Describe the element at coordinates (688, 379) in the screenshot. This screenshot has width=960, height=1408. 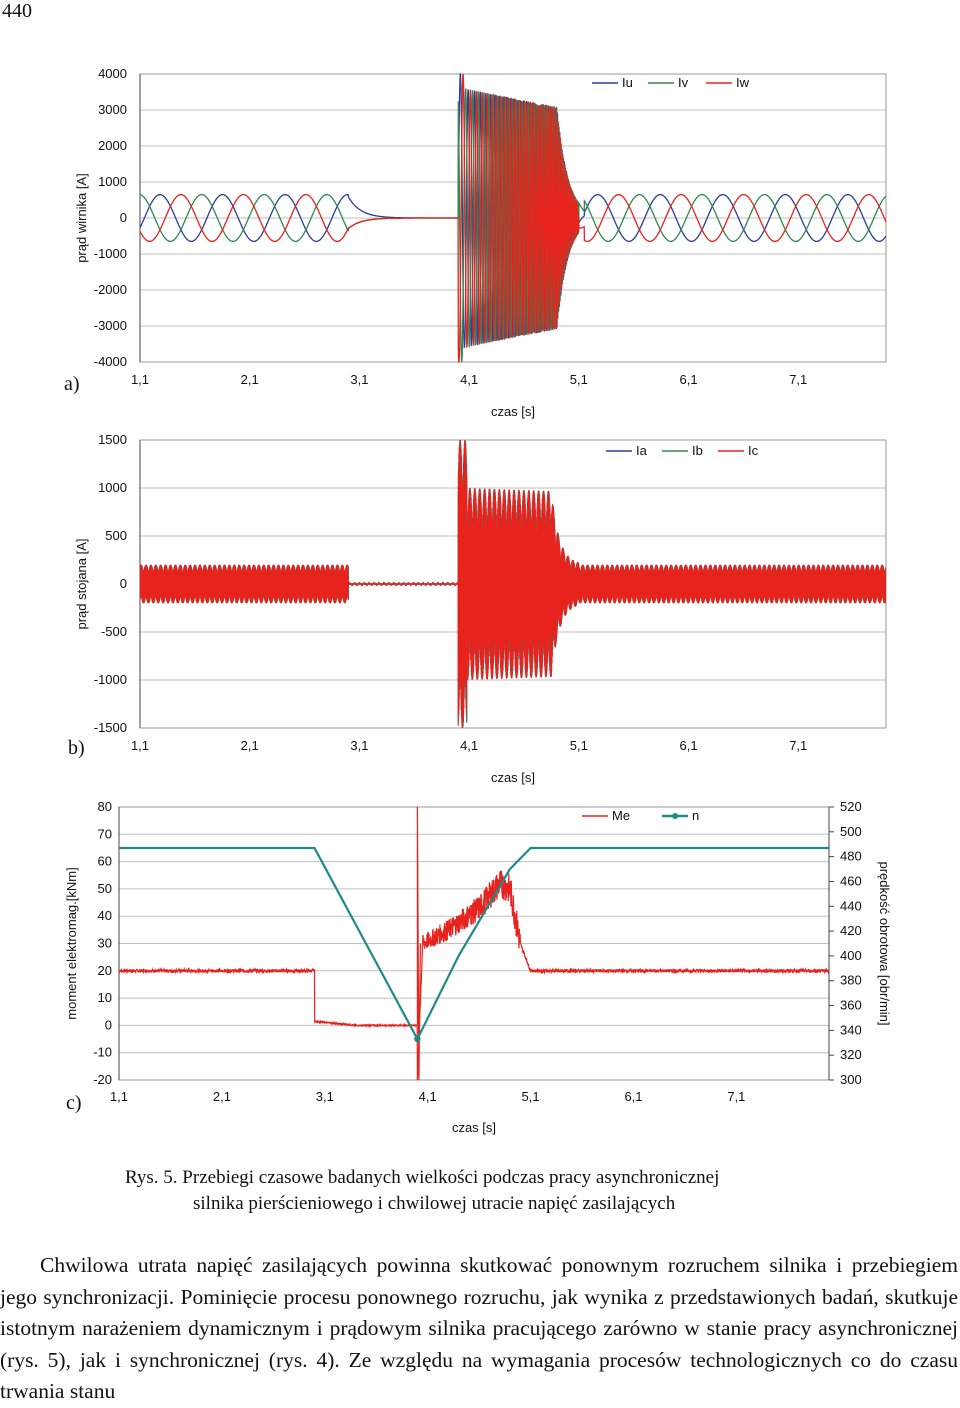
I see `chart-a-x-tick-label: 6,1` at that location.